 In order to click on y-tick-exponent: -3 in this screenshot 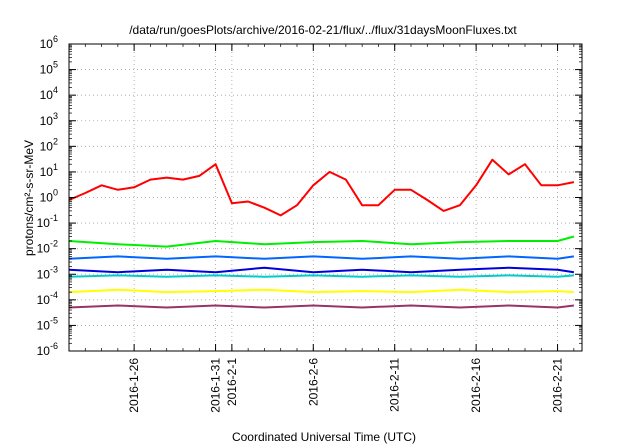, I will do `click(54, 269)`.